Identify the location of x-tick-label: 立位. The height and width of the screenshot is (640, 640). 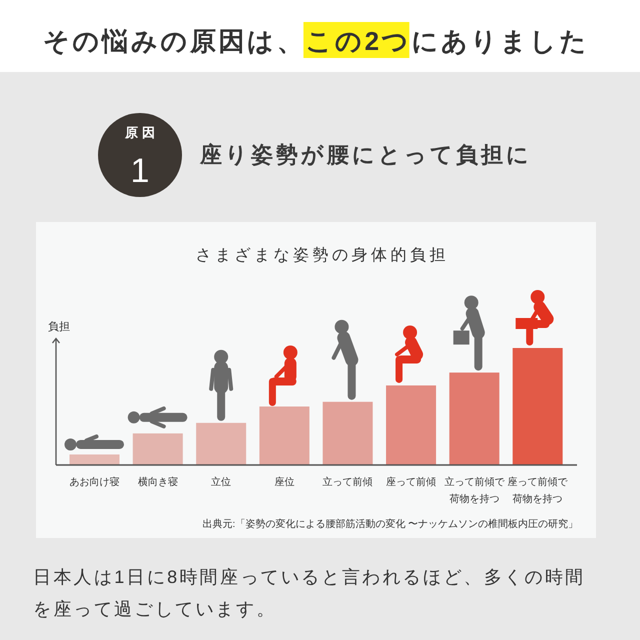
(221, 482).